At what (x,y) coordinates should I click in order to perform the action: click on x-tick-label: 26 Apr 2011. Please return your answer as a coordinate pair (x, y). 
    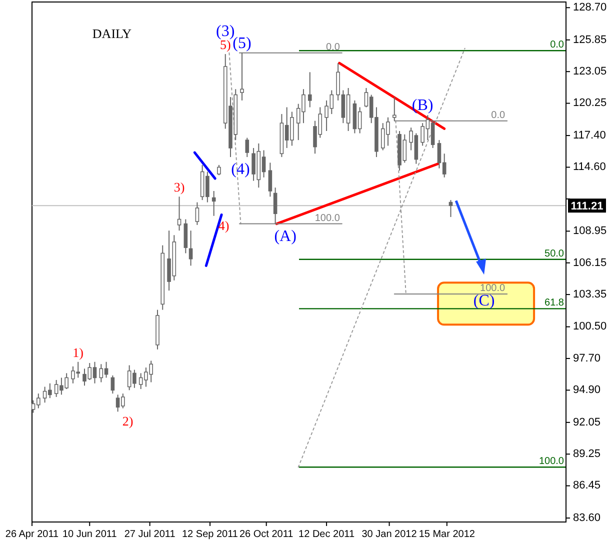
    Looking at the image, I should click on (32, 534).